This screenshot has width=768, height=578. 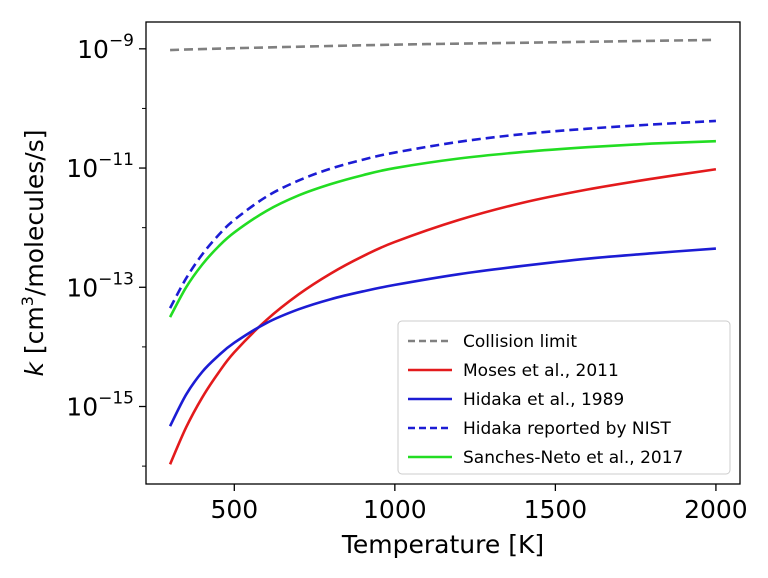 What do you see at coordinates (27, 301) in the screenshot?
I see `y-axis-label-sup: 3` at bounding box center [27, 301].